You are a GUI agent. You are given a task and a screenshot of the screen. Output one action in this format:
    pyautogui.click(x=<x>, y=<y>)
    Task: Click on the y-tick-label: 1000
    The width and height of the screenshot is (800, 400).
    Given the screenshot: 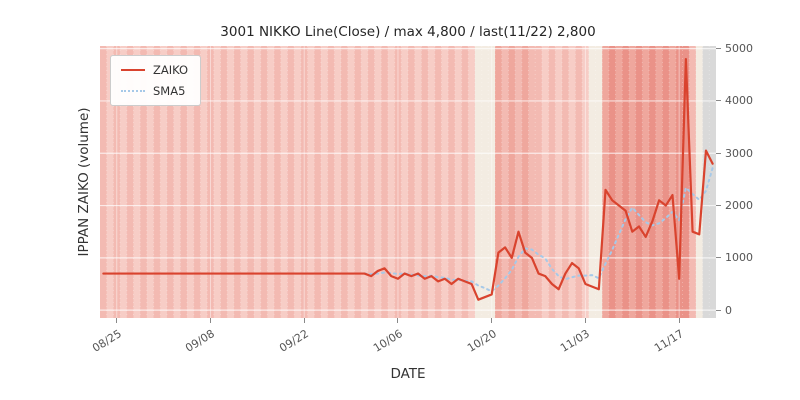 What is the action you would take?
    pyautogui.click(x=739, y=258)
    